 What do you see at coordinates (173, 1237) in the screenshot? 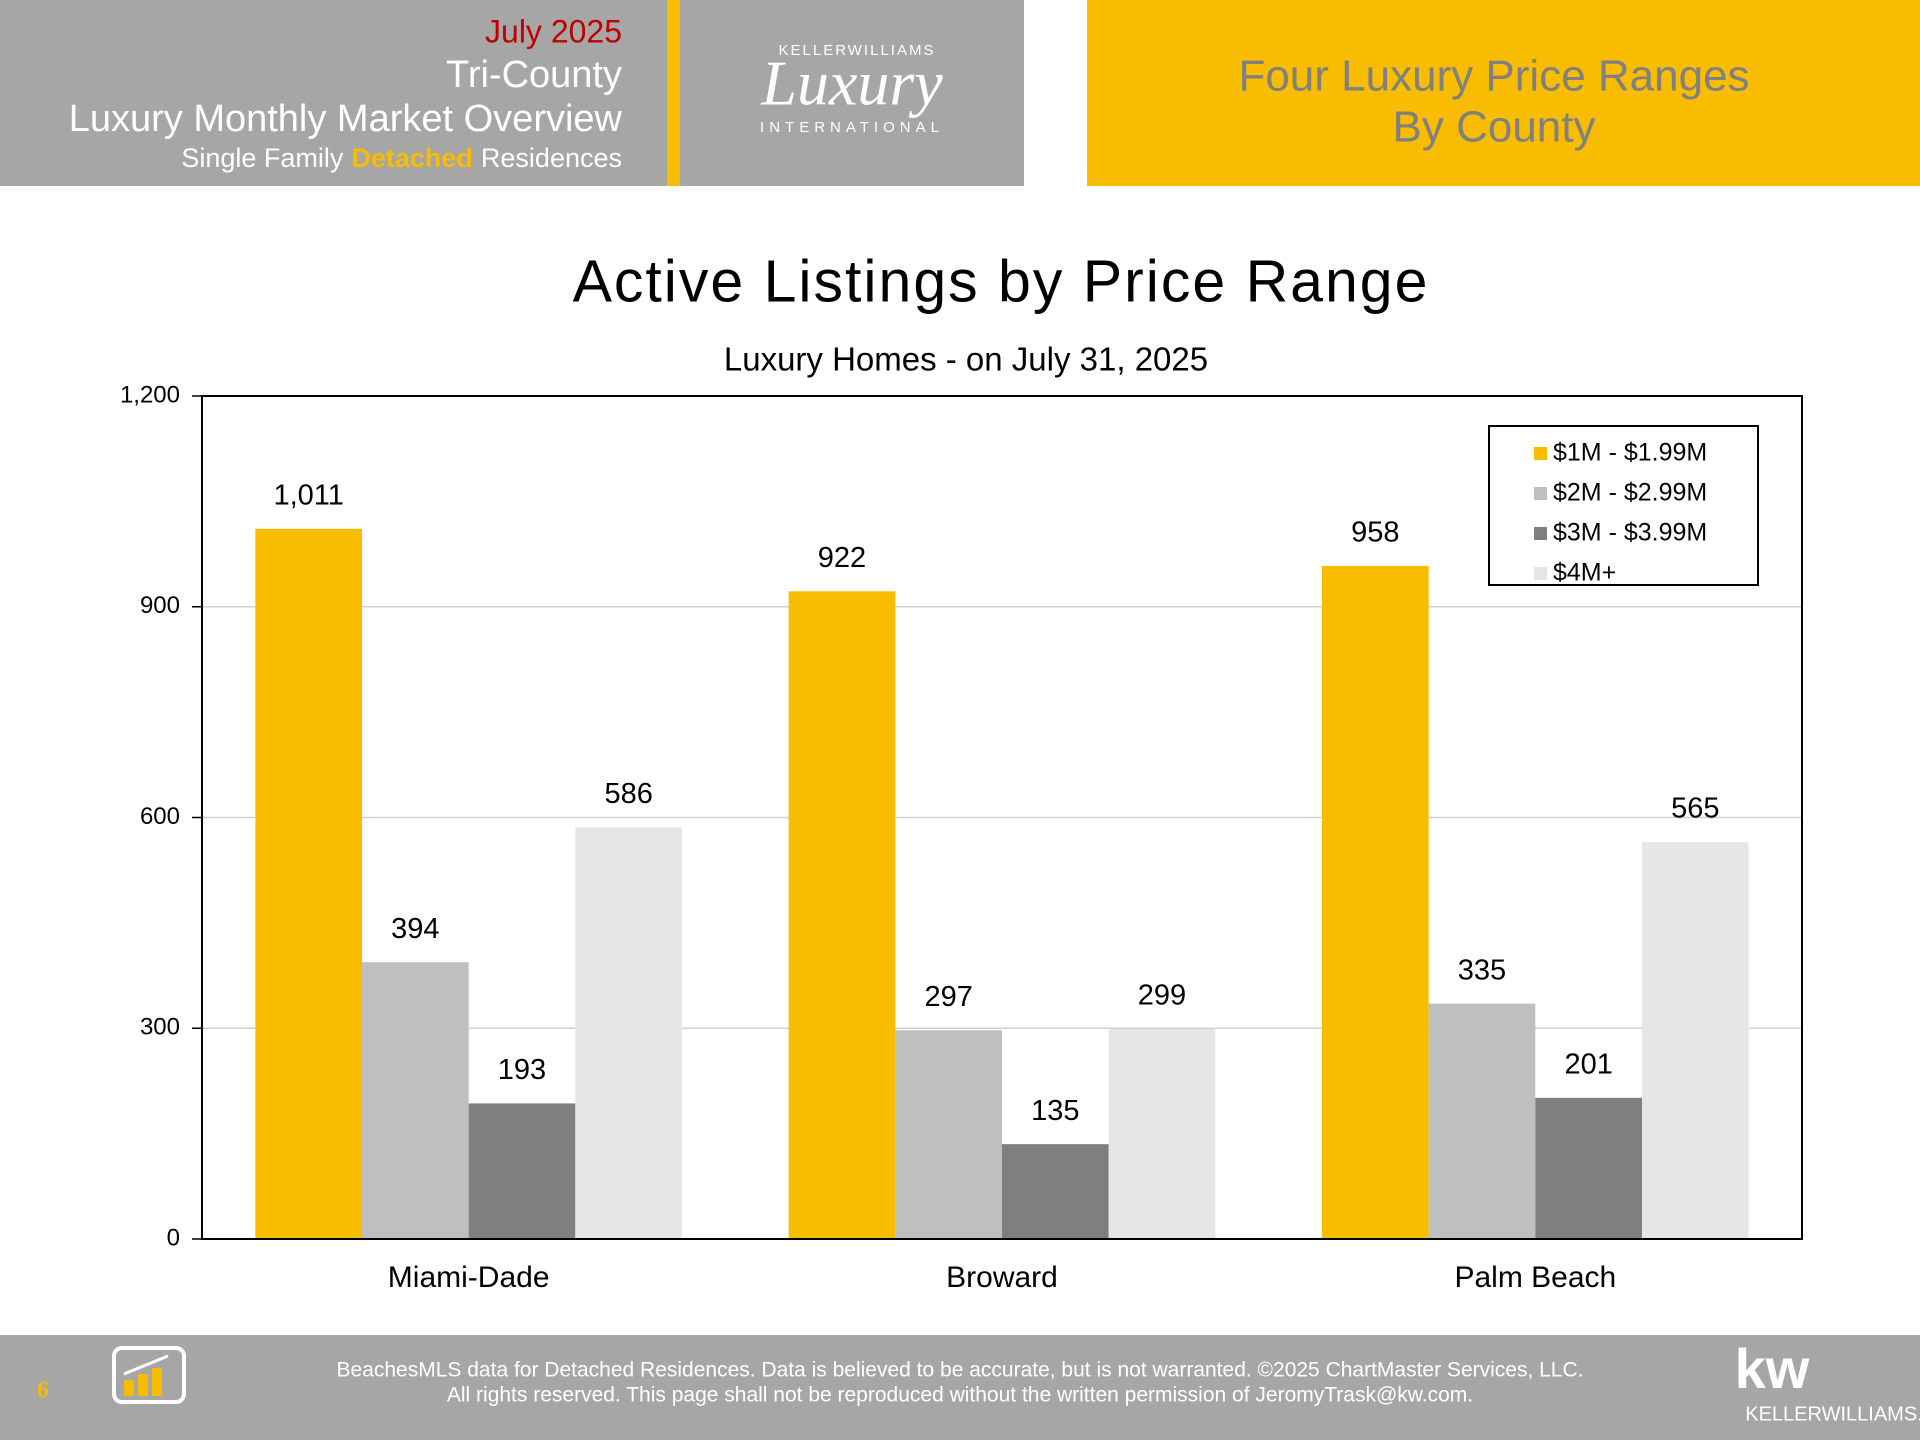
I see `y-tick-label: 0` at bounding box center [173, 1237].